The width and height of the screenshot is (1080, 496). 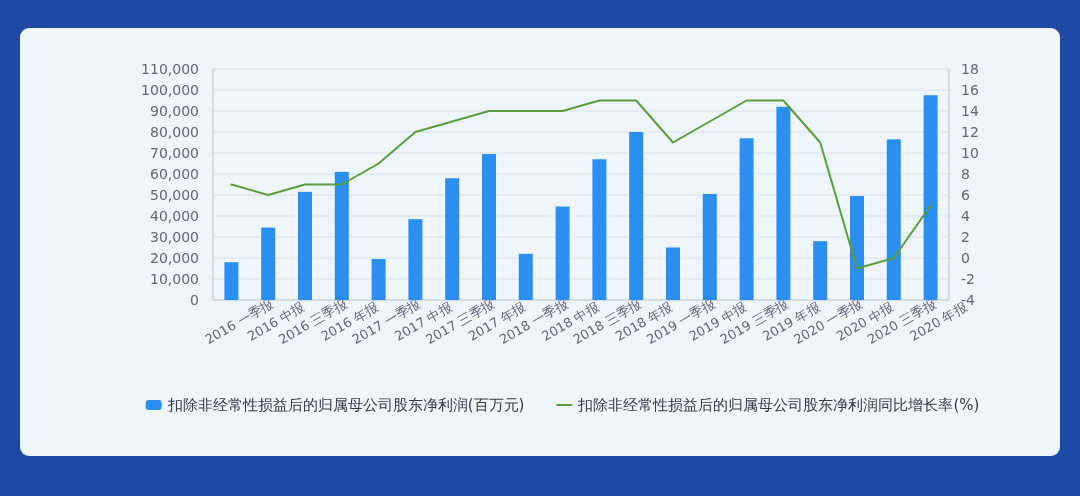 I want to click on y2-tick-label: 16, so click(x=970, y=90).